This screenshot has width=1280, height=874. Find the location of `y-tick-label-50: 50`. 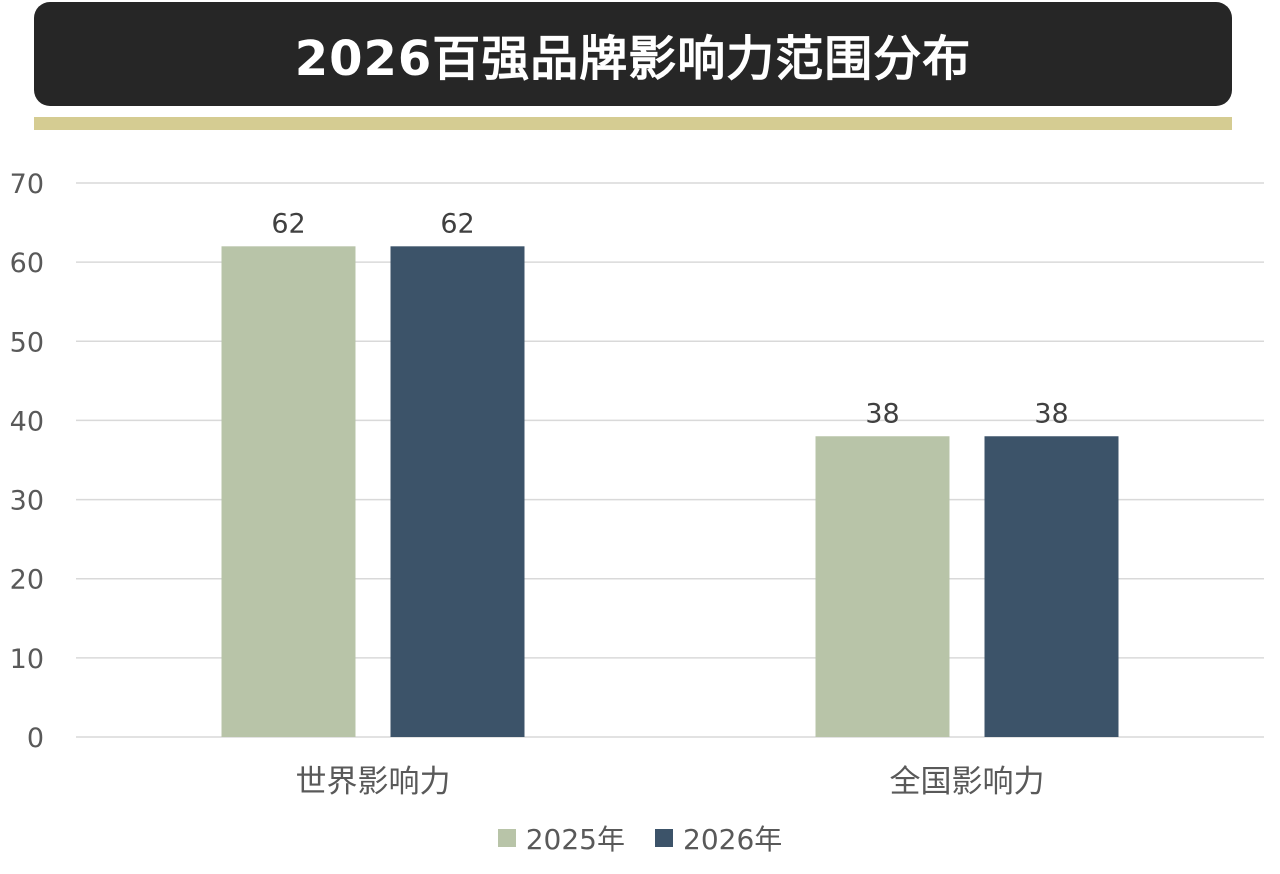

y-tick-label-50: 50 is located at coordinates (27, 342).